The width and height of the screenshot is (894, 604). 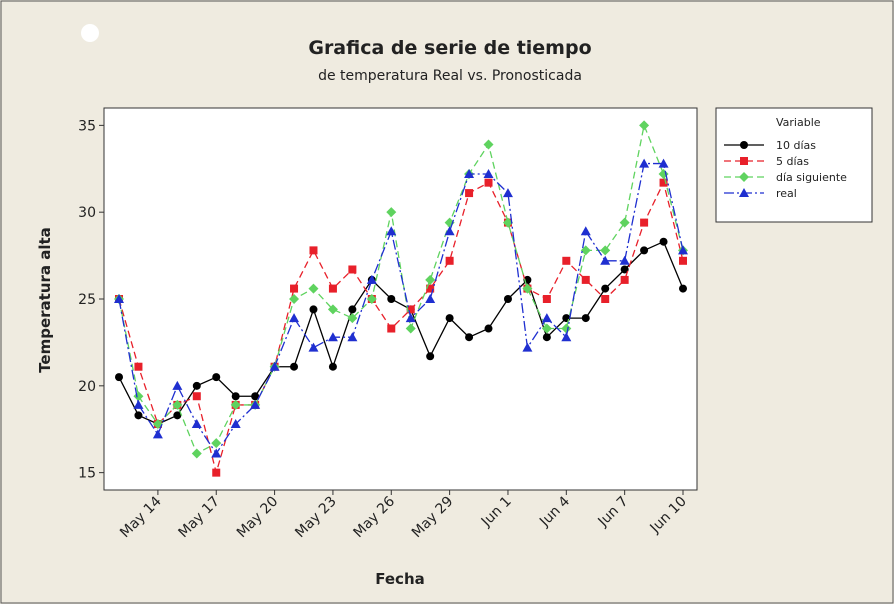 What do you see at coordinates (792, 161) in the screenshot?
I see `legend-label: 5 días` at bounding box center [792, 161].